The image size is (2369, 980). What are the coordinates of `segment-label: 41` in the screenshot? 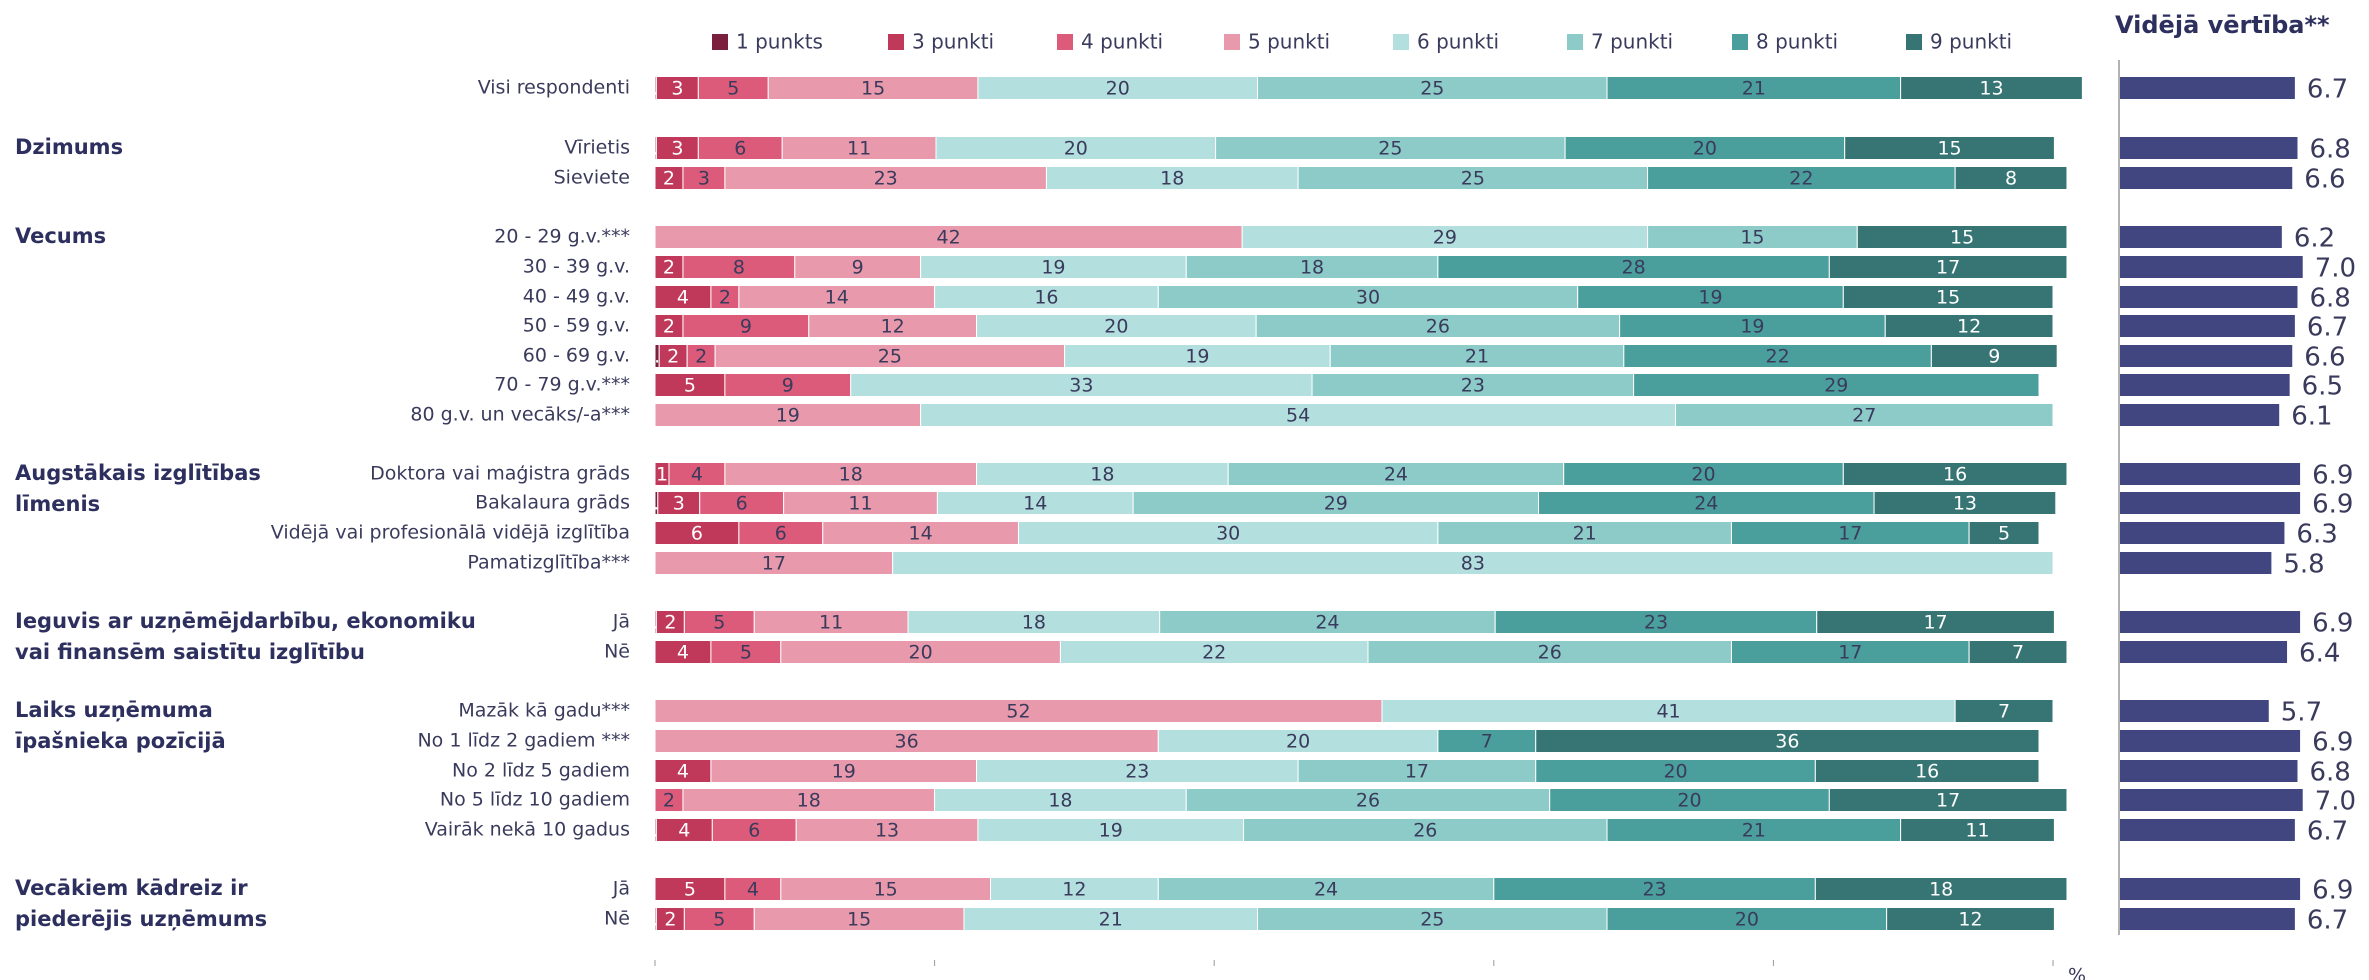 It's located at (1668, 712).